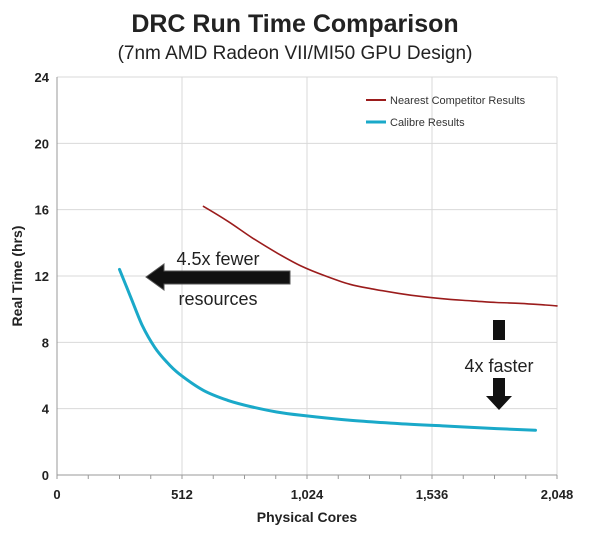 The image size is (590, 535). Describe the element at coordinates (42, 276) in the screenshot. I see `y-tick-label: 12` at that location.